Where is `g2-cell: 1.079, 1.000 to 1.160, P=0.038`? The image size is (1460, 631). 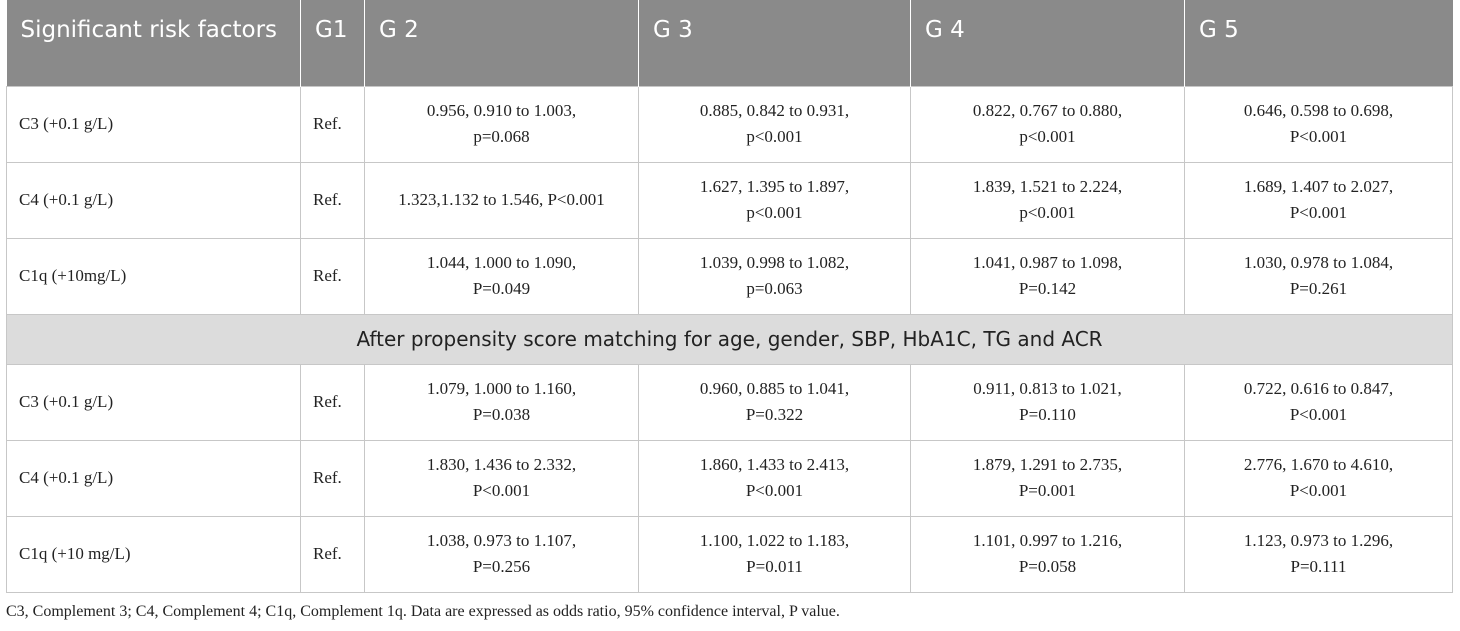
g2-cell: 1.079, 1.000 to 1.160, P=0.038 is located at coordinates (501, 402).